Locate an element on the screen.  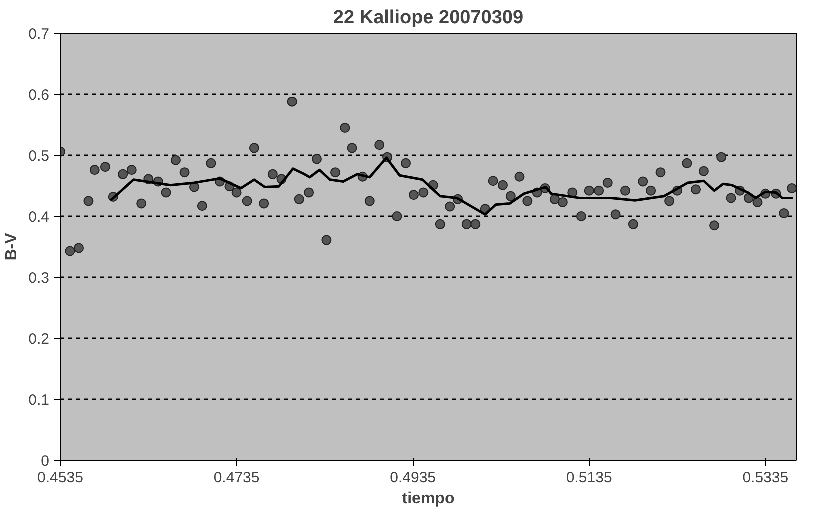
y-tick-label: 0.1 is located at coordinates (39, 400).